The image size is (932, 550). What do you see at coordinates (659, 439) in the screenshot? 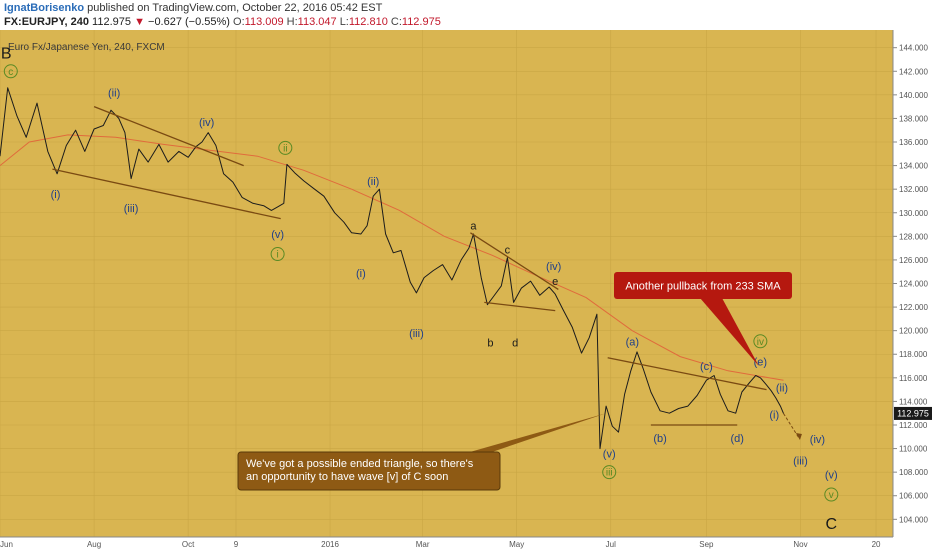
I see `wave-label-minute: (b)` at bounding box center [659, 439].